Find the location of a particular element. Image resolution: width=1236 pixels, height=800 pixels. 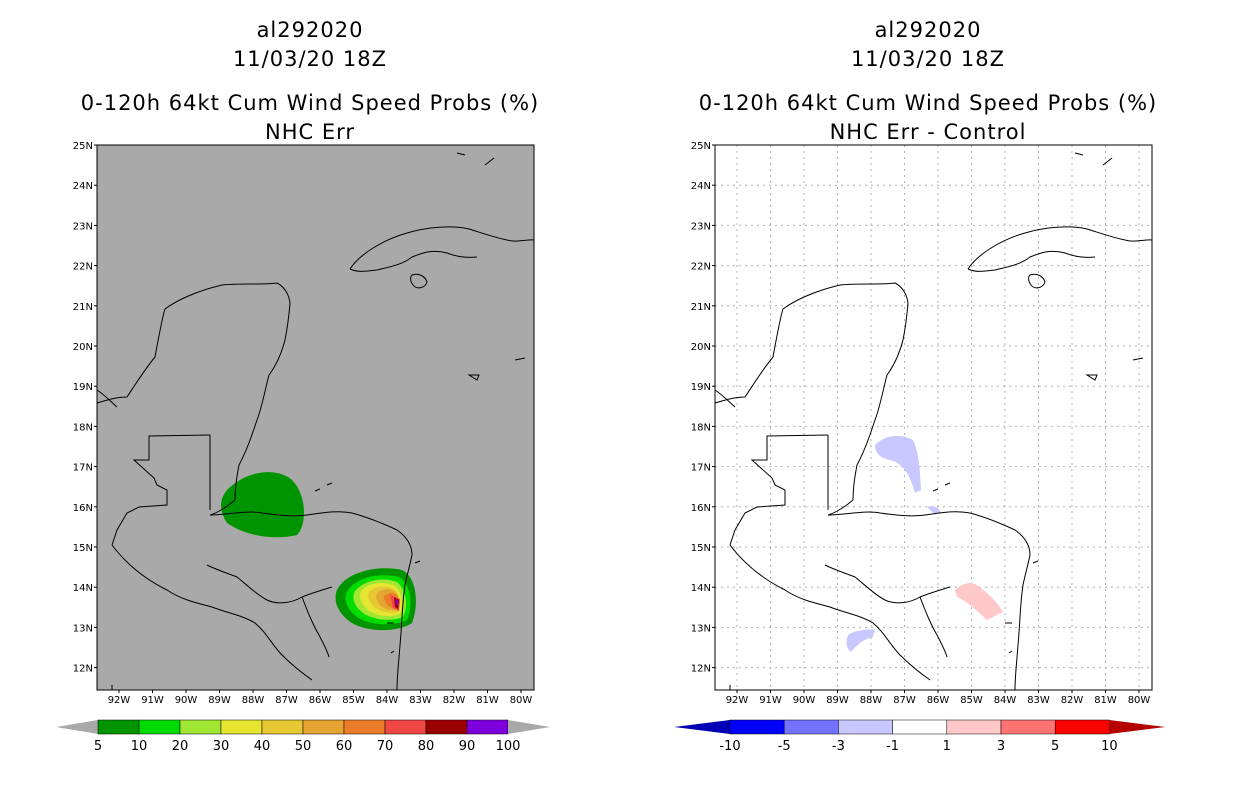

colorbar-label: -1 is located at coordinates (892, 746).